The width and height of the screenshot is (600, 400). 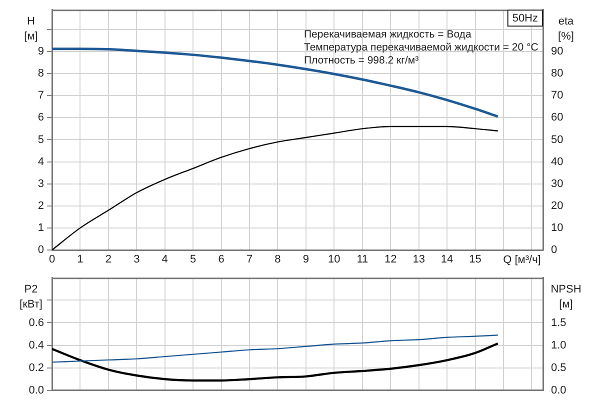 What do you see at coordinates (447, 260) in the screenshot?
I see `x-tick-label: 14` at bounding box center [447, 260].